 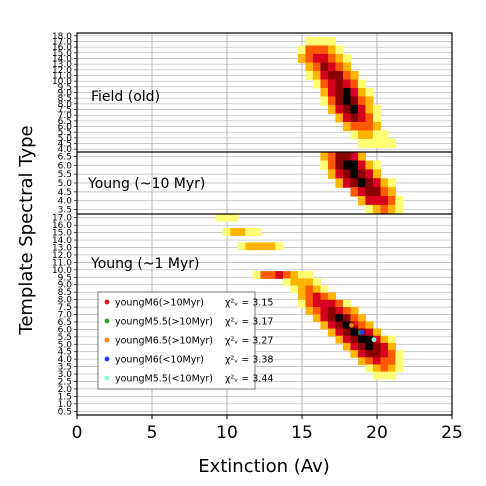 What do you see at coordinates (452, 433) in the screenshot?
I see `x-tick-label: 25` at bounding box center [452, 433].